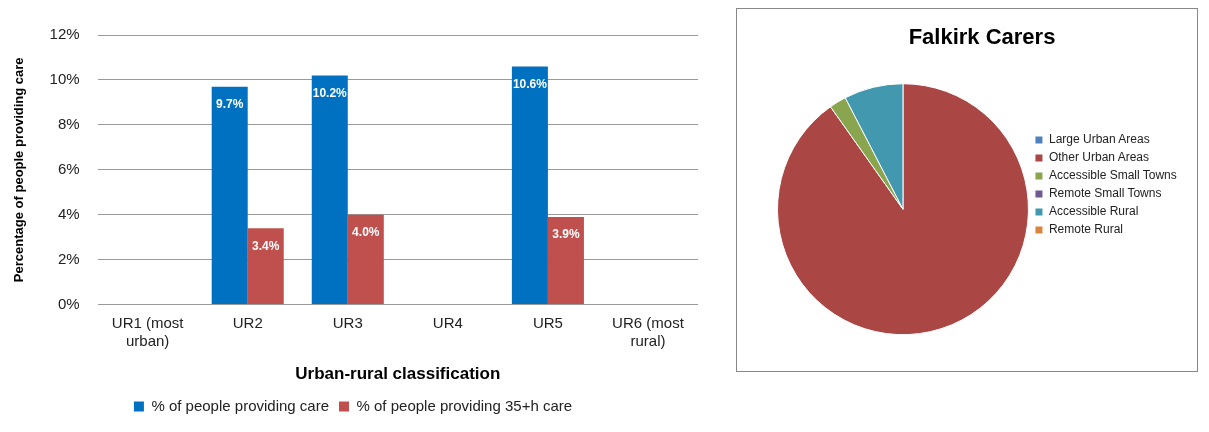 This screenshot has height=432, width=1209. Describe the element at coordinates (230, 103) in the screenshot. I see `data-label: 9.7%` at that location.